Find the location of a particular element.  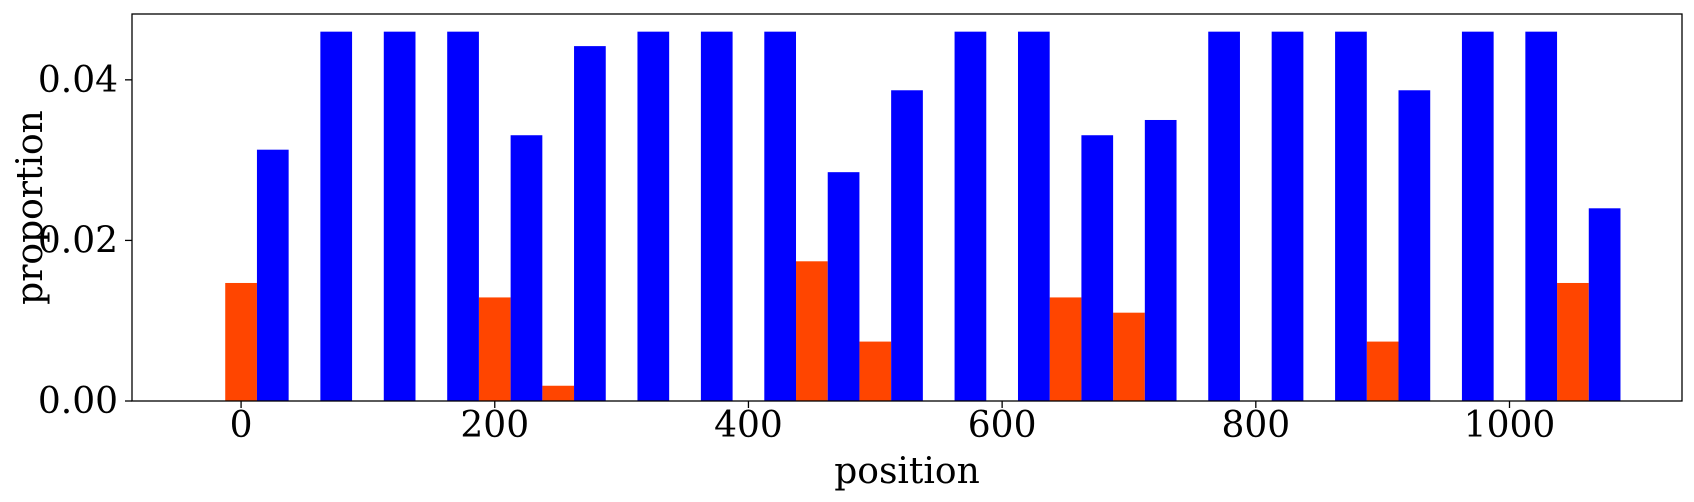

x-axis-label: position is located at coordinates (907, 471).